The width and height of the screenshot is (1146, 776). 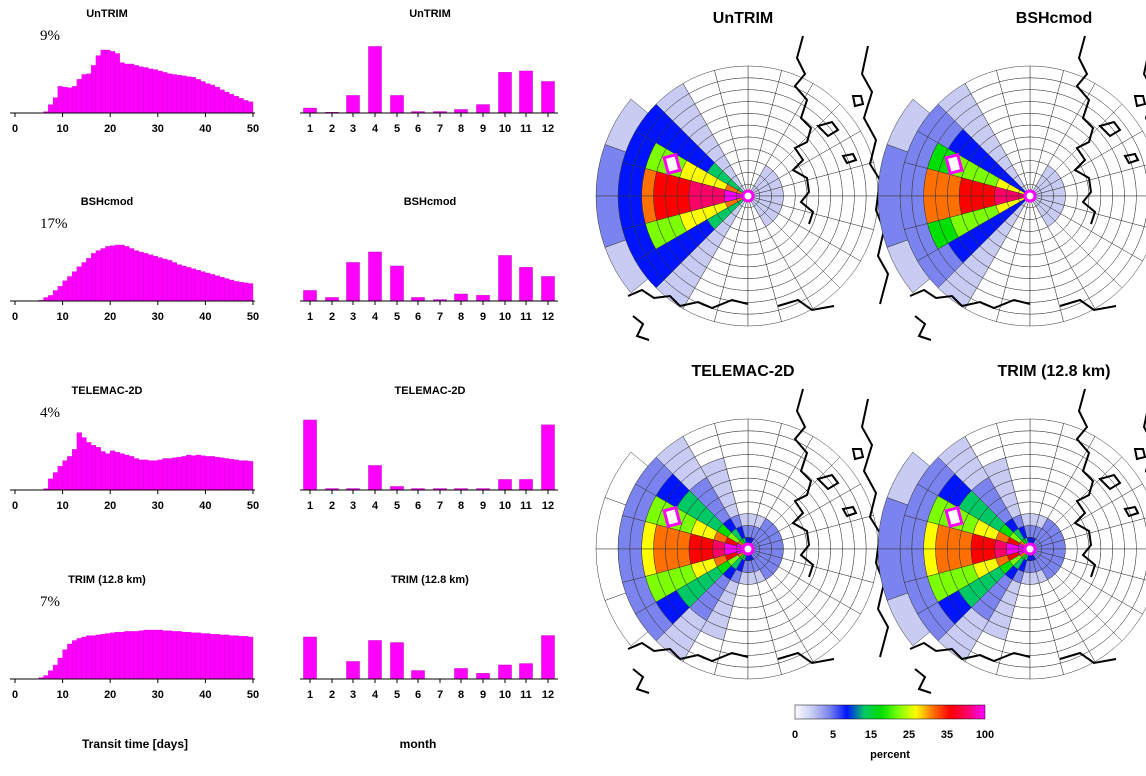 I want to click on map-panel: TELEMAC-2D, so click(x=742, y=528).